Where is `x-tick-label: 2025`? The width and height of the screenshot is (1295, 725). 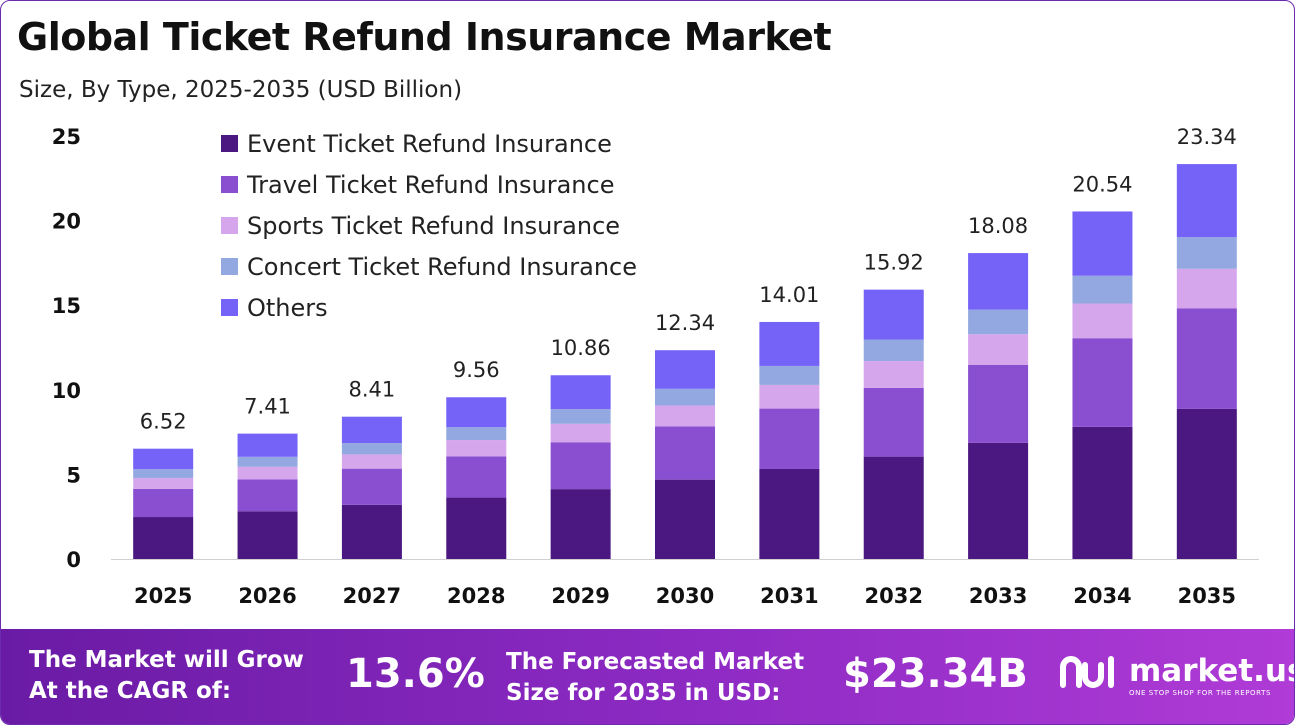
x-tick-label: 2025 is located at coordinates (163, 596).